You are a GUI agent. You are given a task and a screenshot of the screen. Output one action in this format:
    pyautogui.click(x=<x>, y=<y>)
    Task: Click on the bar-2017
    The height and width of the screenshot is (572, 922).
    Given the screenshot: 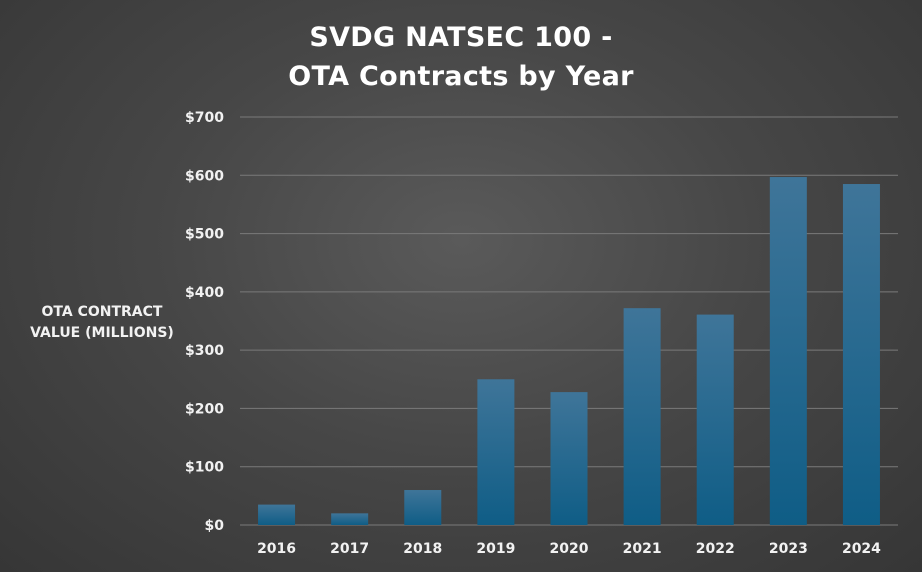 What is the action you would take?
    pyautogui.click(x=350, y=519)
    